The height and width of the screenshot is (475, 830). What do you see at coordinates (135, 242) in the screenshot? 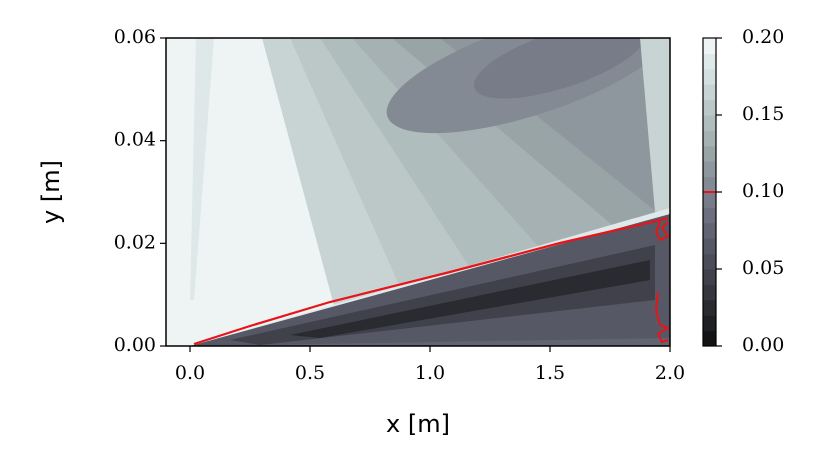
I see `y-tick-label: 0.02` at bounding box center [135, 242].